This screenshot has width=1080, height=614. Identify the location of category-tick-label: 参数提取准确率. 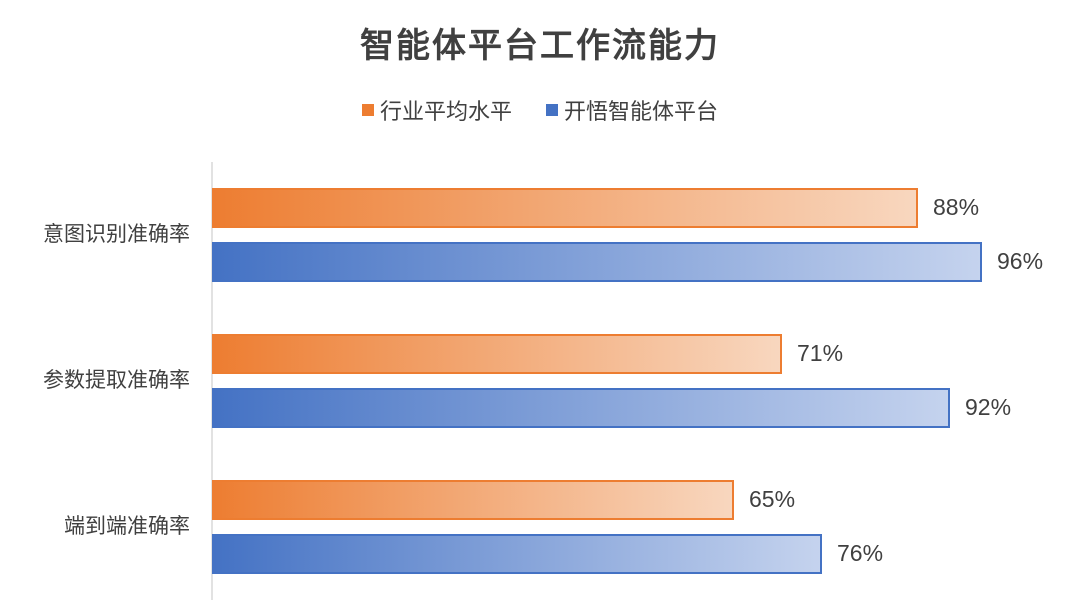
(116, 380).